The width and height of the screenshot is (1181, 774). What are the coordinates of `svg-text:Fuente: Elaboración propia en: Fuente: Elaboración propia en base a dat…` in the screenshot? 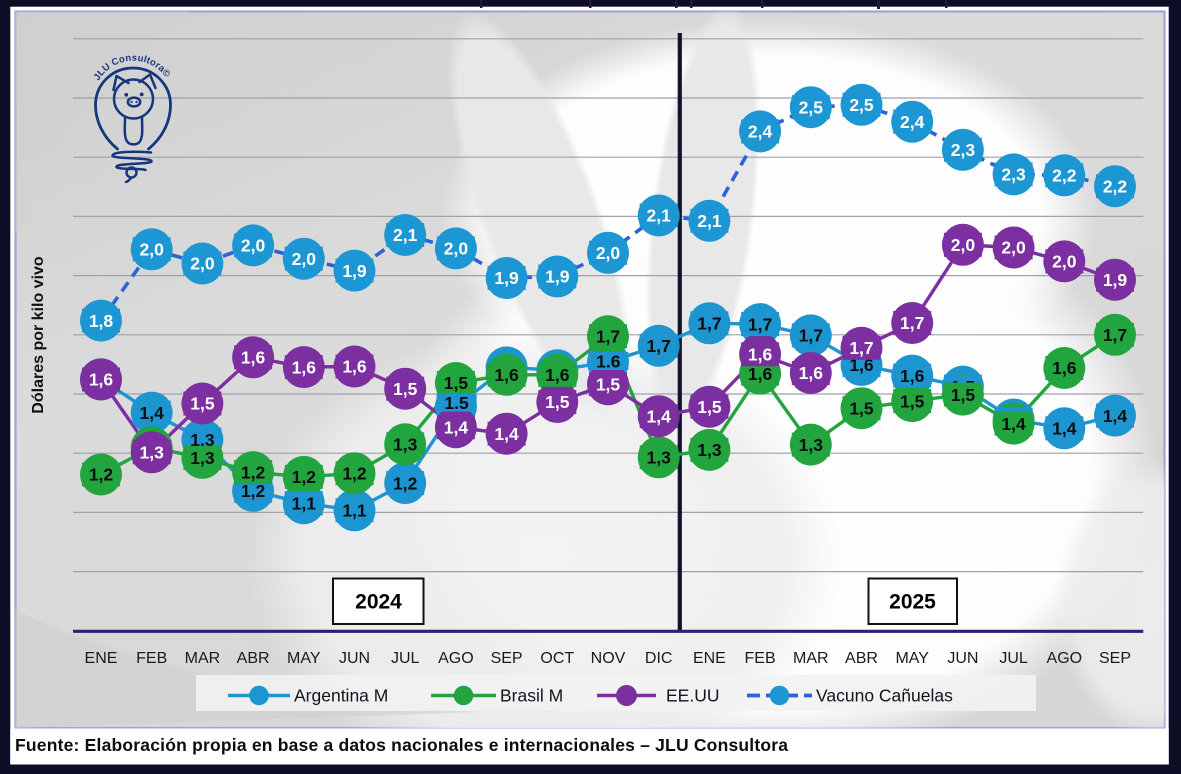 It's located at (401, 745).